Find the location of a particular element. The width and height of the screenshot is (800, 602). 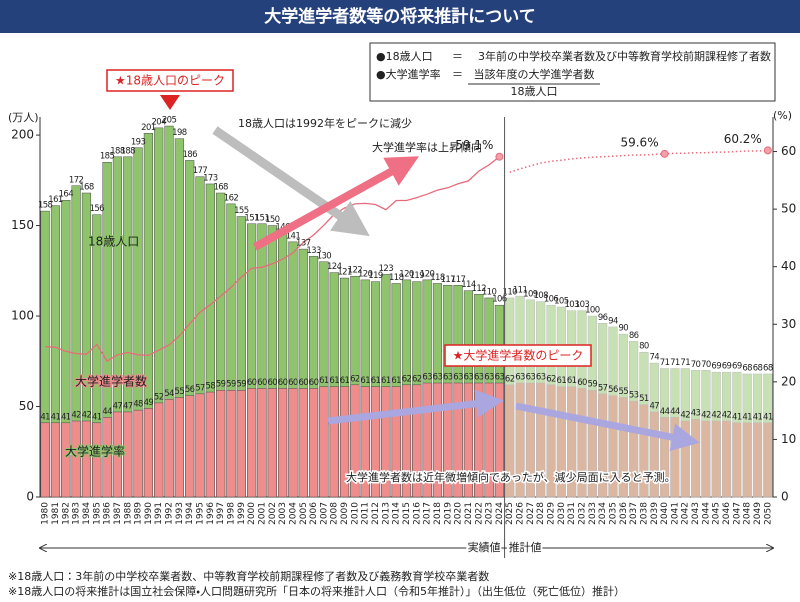

value-label: 100 is located at coordinates (592, 311).